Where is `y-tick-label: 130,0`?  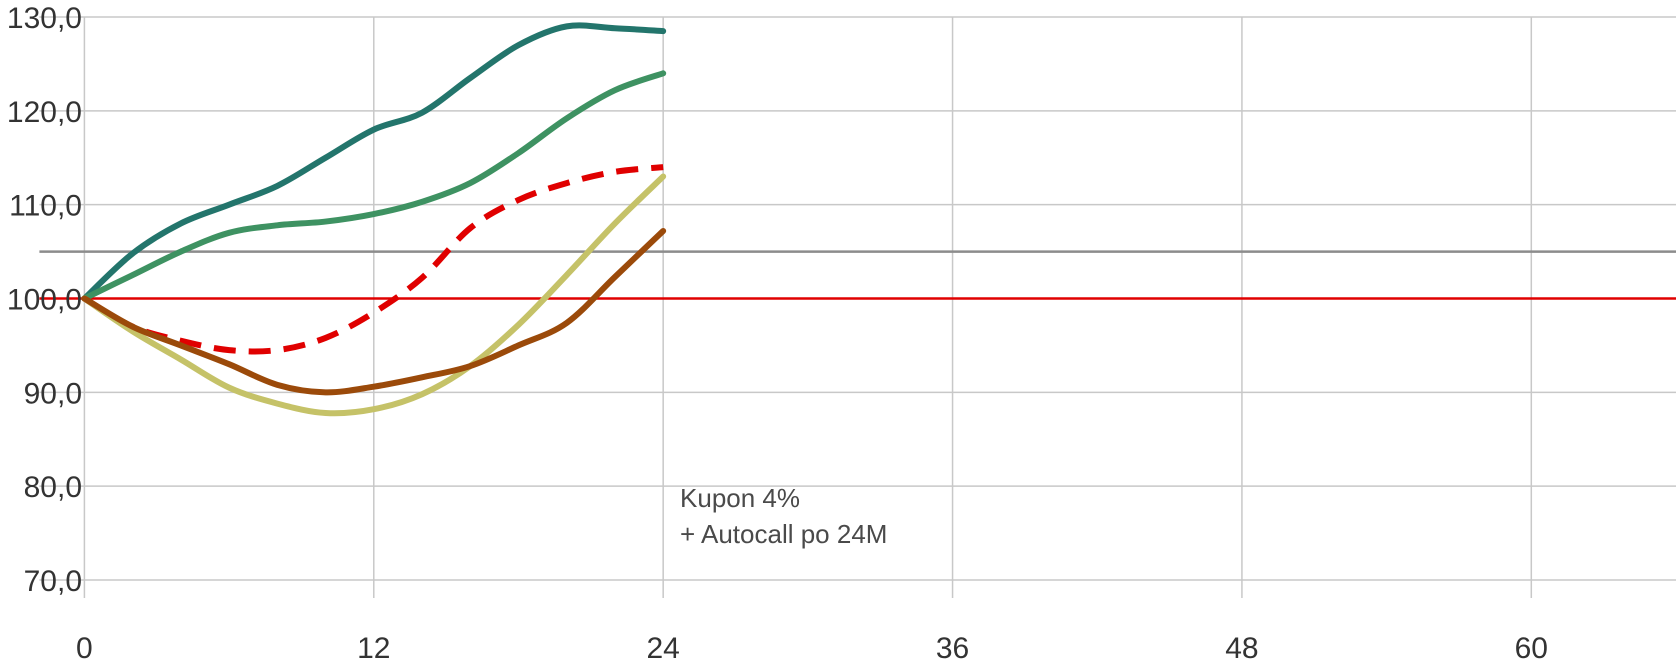
y-tick-label: 130,0 is located at coordinates (44, 18).